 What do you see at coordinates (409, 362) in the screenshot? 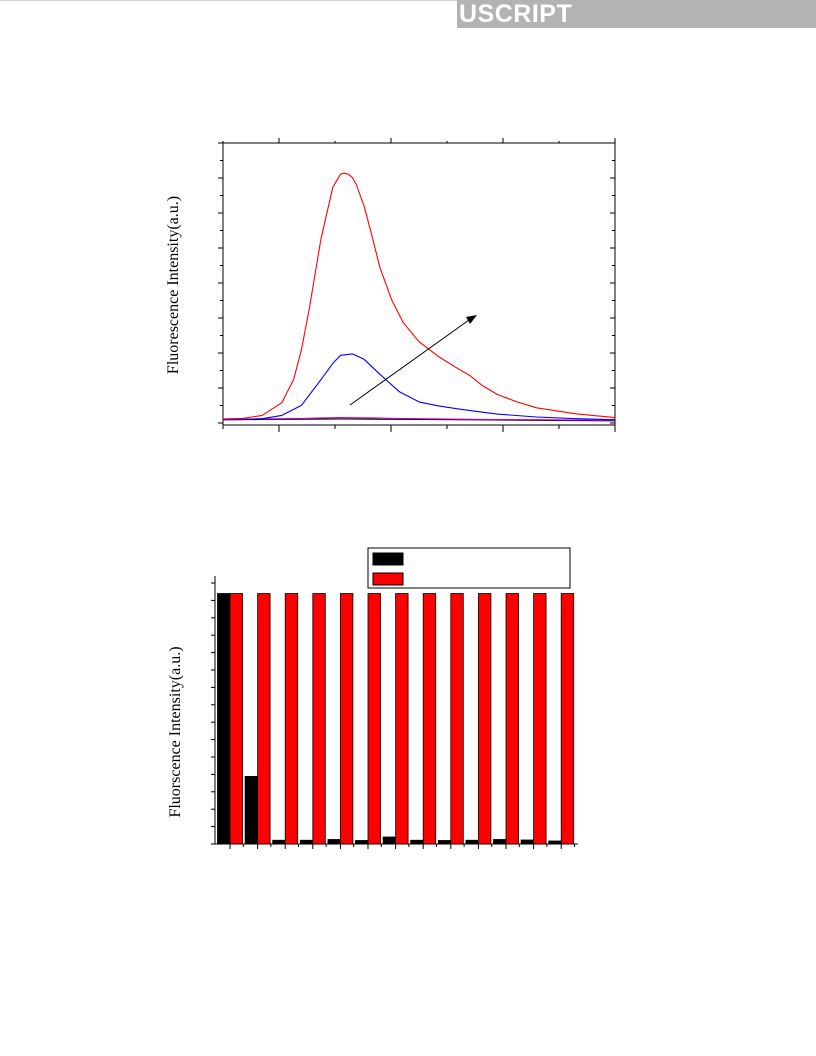
I see `trend-arrow-shaft` at bounding box center [409, 362].